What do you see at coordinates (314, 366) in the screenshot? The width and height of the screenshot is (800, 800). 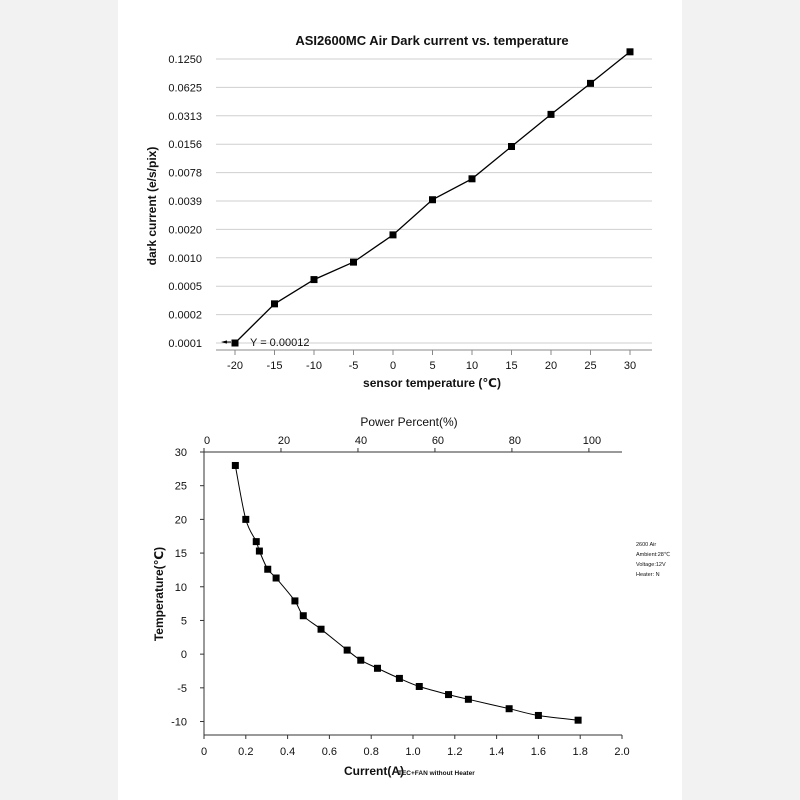 I see `chart1-x-tick-label: -10` at bounding box center [314, 366].